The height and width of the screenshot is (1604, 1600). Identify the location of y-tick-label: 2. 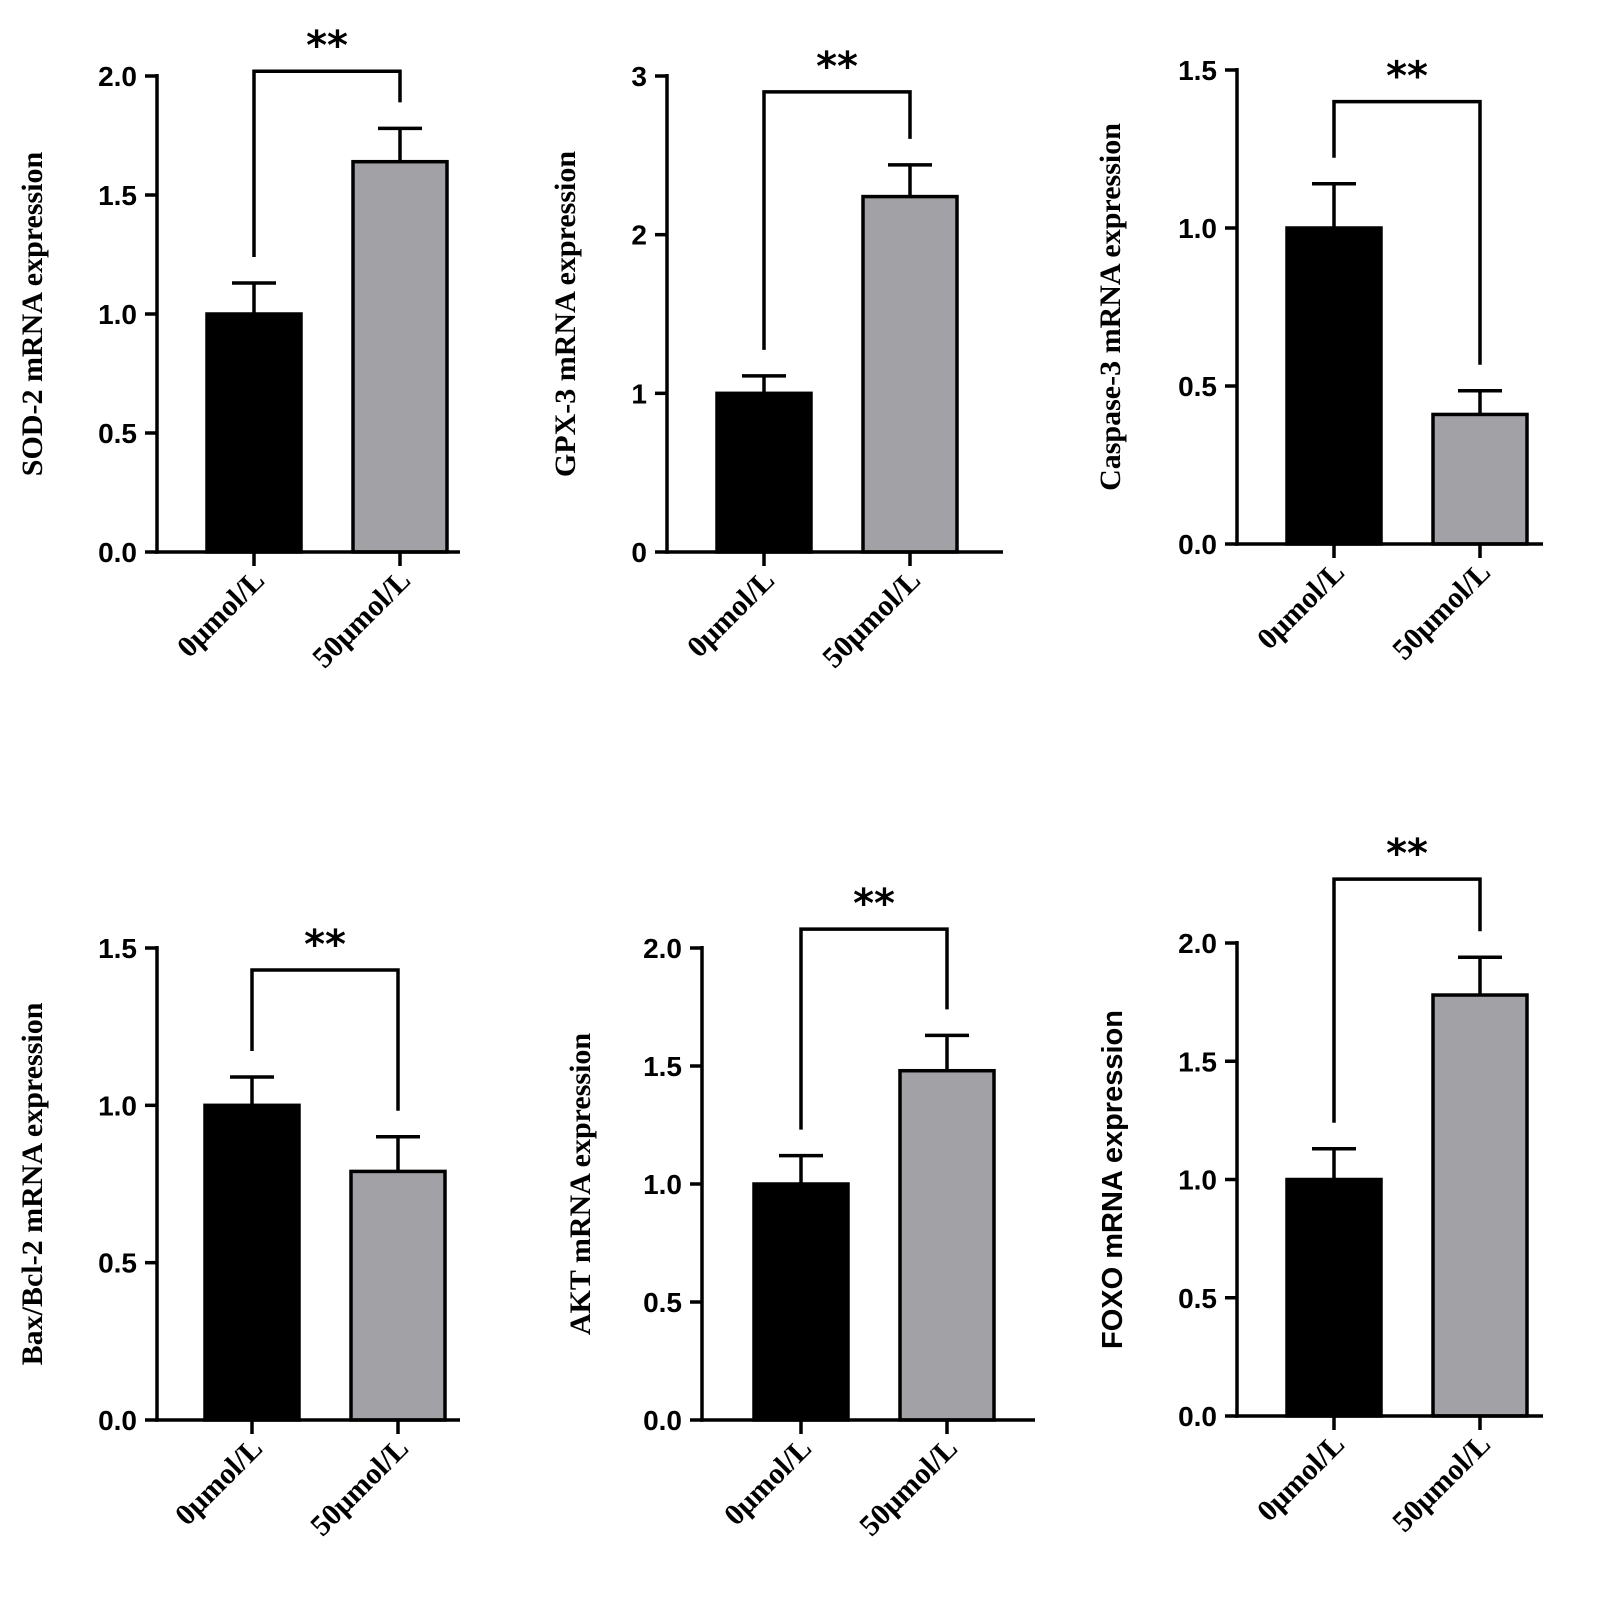
(639, 235).